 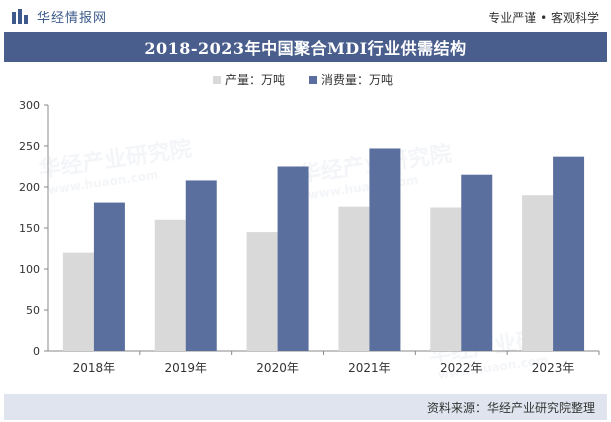 What do you see at coordinates (510, 407) in the screenshot?
I see `source-note: 资料来源：华经产业研究院整理` at bounding box center [510, 407].